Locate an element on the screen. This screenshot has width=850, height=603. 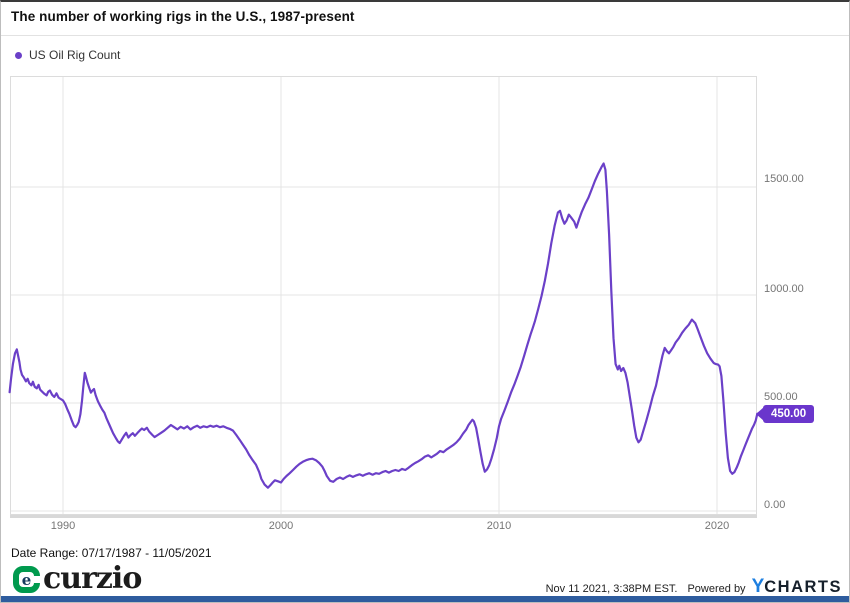
x-axis-line is located at coordinates (383, 516).